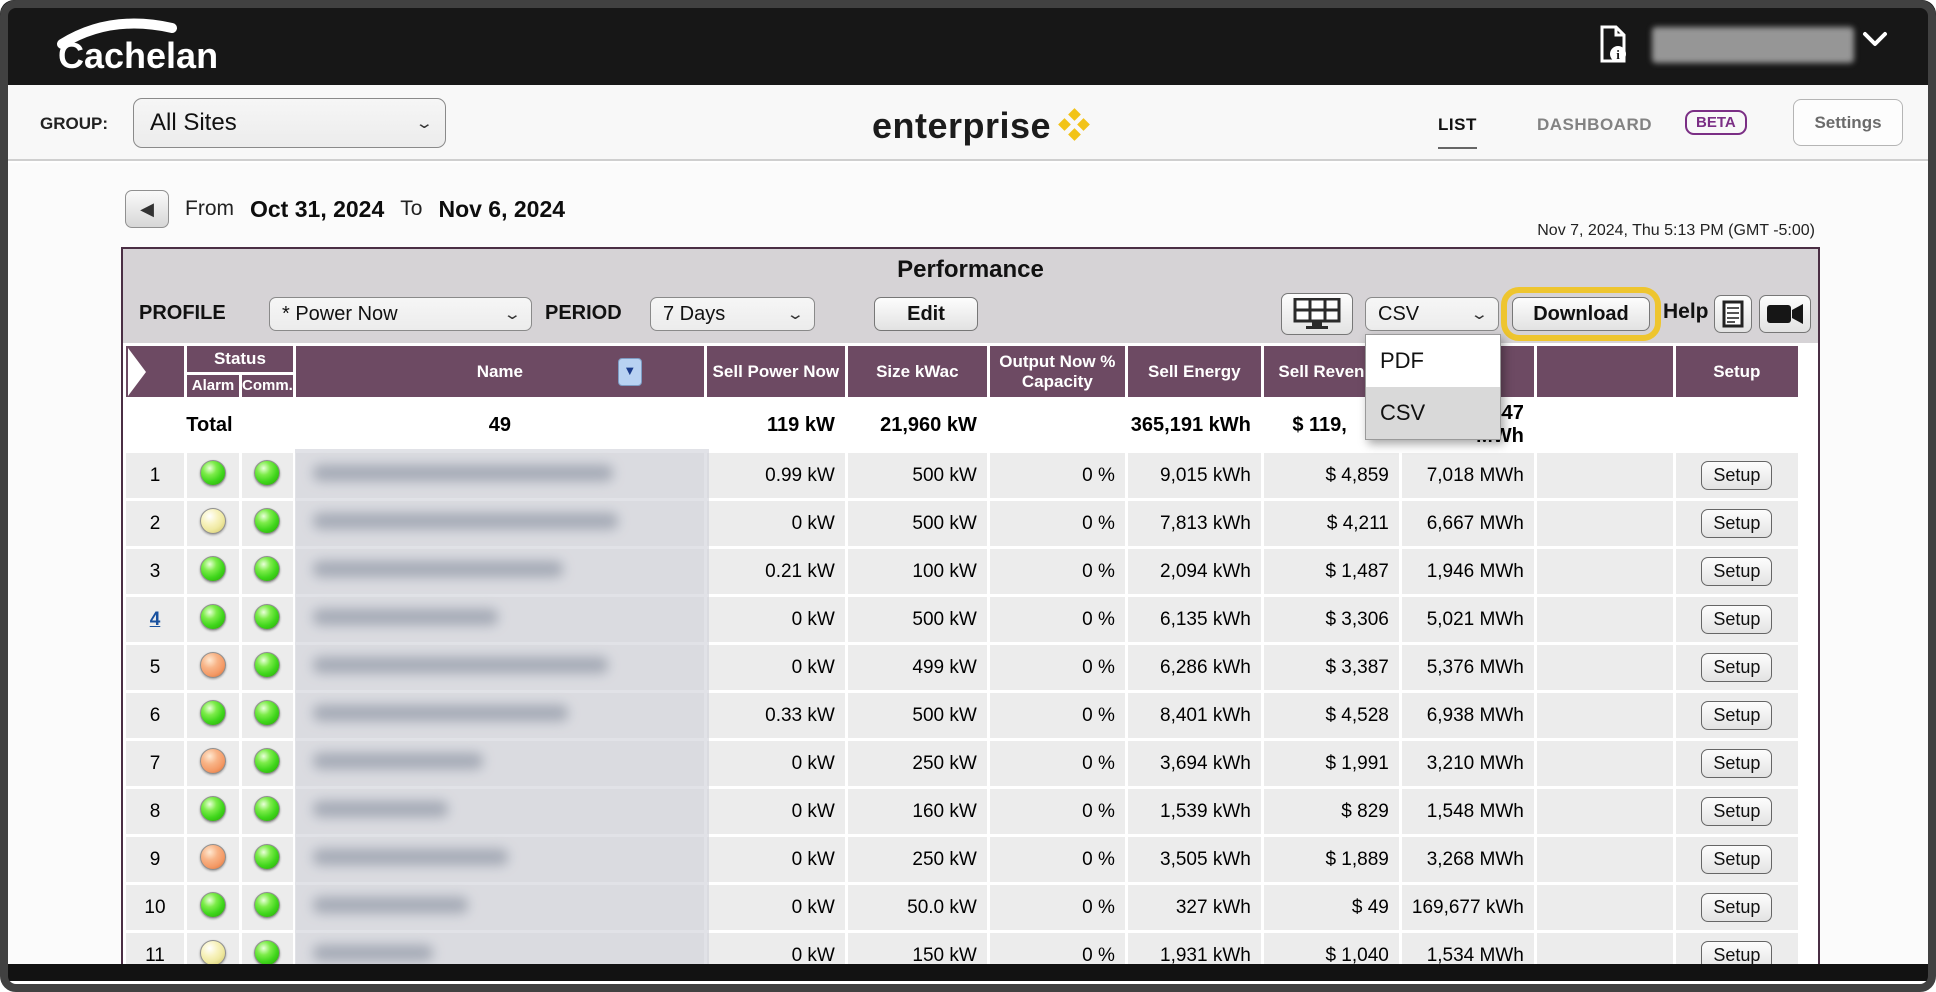 This screenshot has width=1936, height=992. What do you see at coordinates (499, 371) in the screenshot?
I see `name-header: Name ▼` at bounding box center [499, 371].